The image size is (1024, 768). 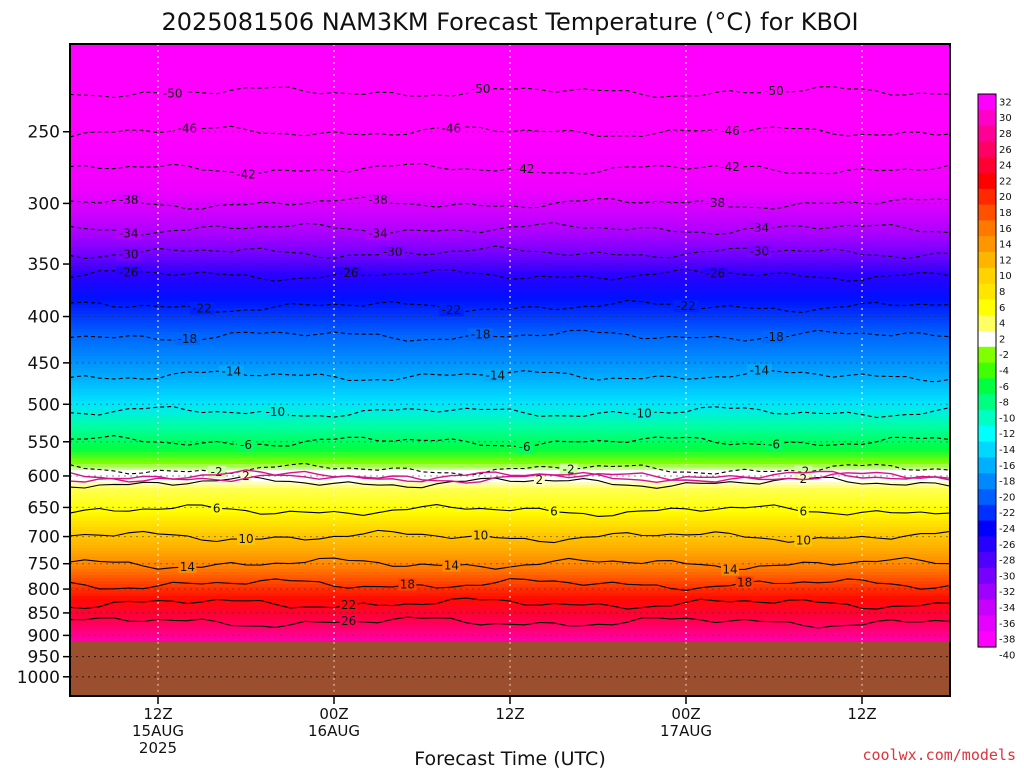 I want to click on colorbar-tick-label: 4, so click(x=1002, y=324).